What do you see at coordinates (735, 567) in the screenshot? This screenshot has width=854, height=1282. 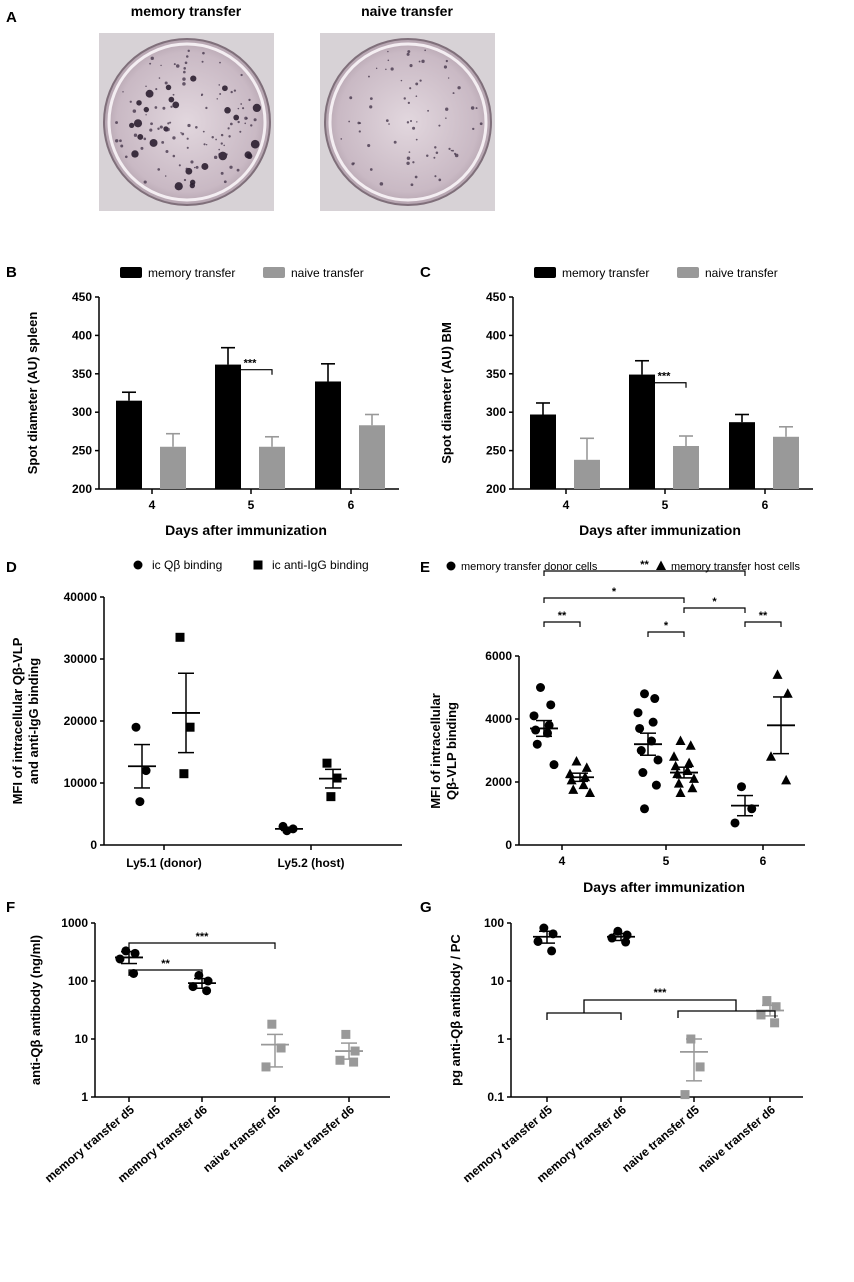 I see `legend-label: memory transfer host cells` at bounding box center [735, 567].